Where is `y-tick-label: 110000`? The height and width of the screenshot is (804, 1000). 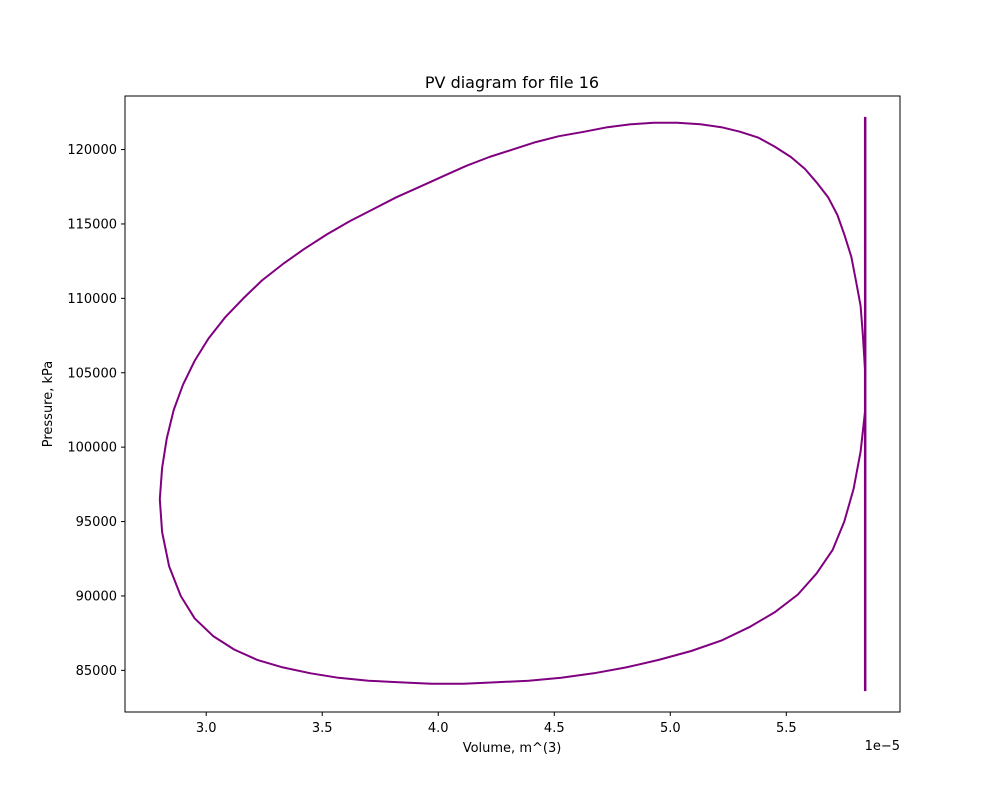
y-tick-label: 110000 is located at coordinates (92, 299).